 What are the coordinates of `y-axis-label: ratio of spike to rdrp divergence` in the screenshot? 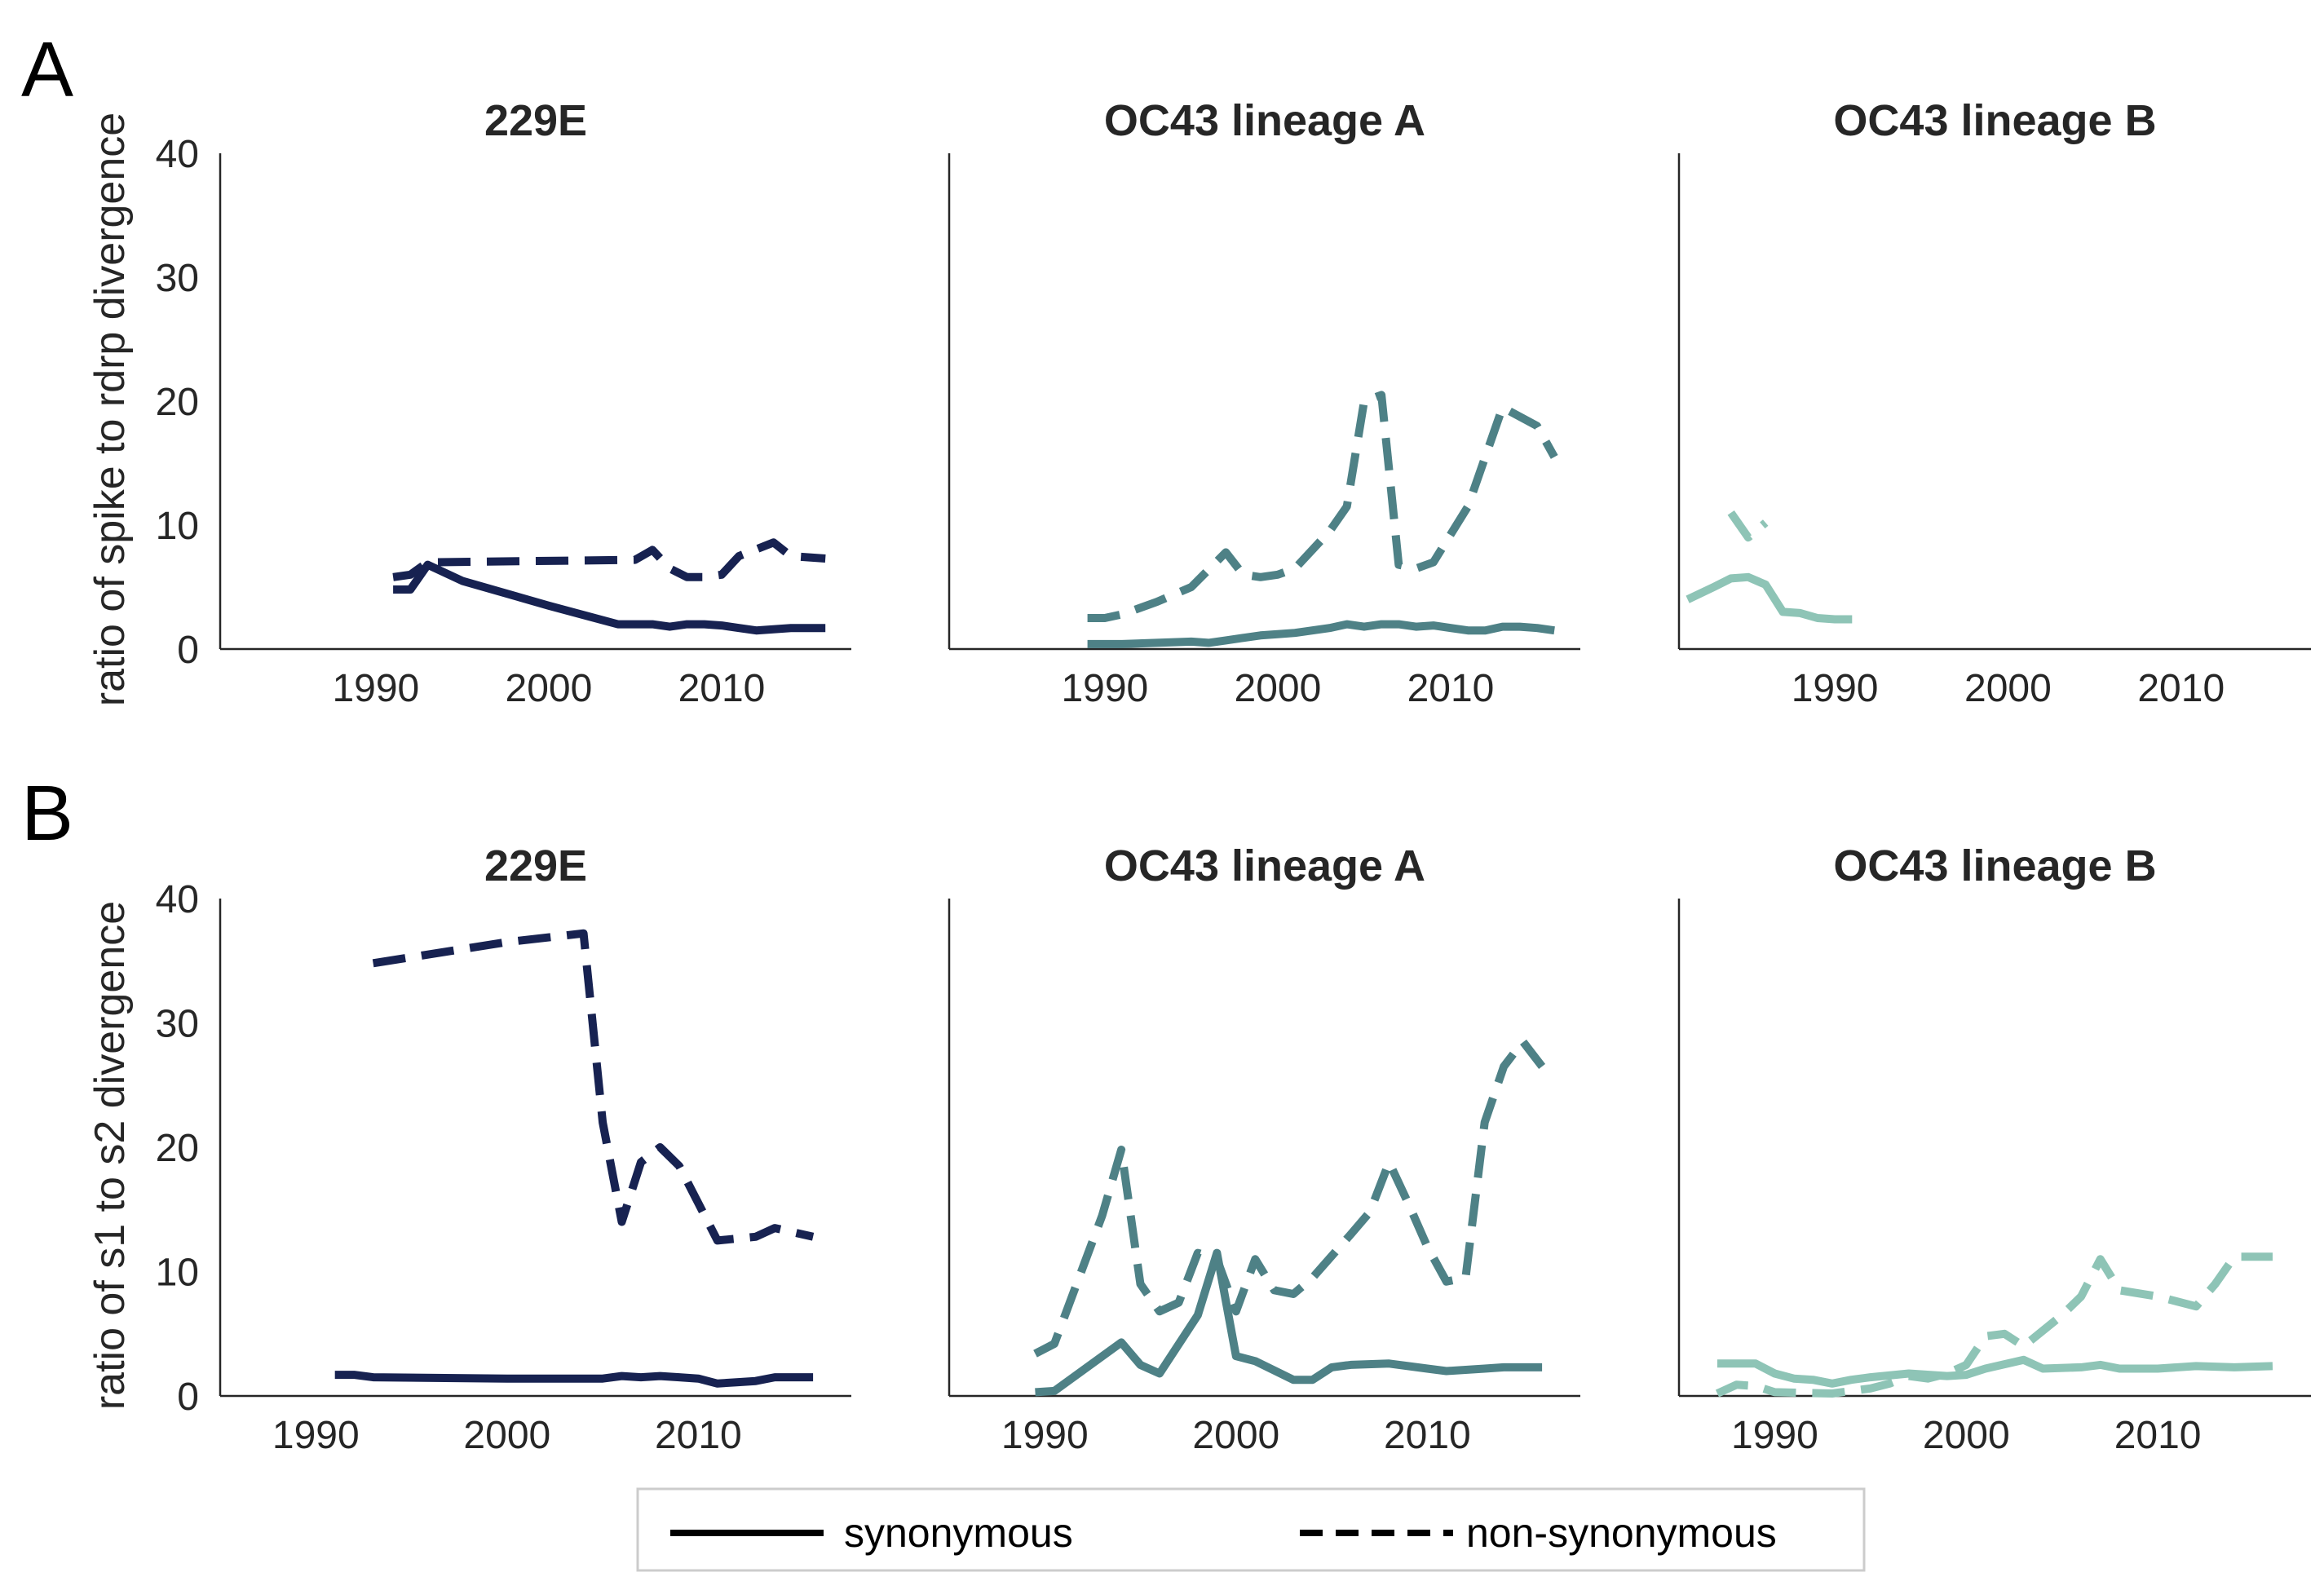 It's located at (110, 409).